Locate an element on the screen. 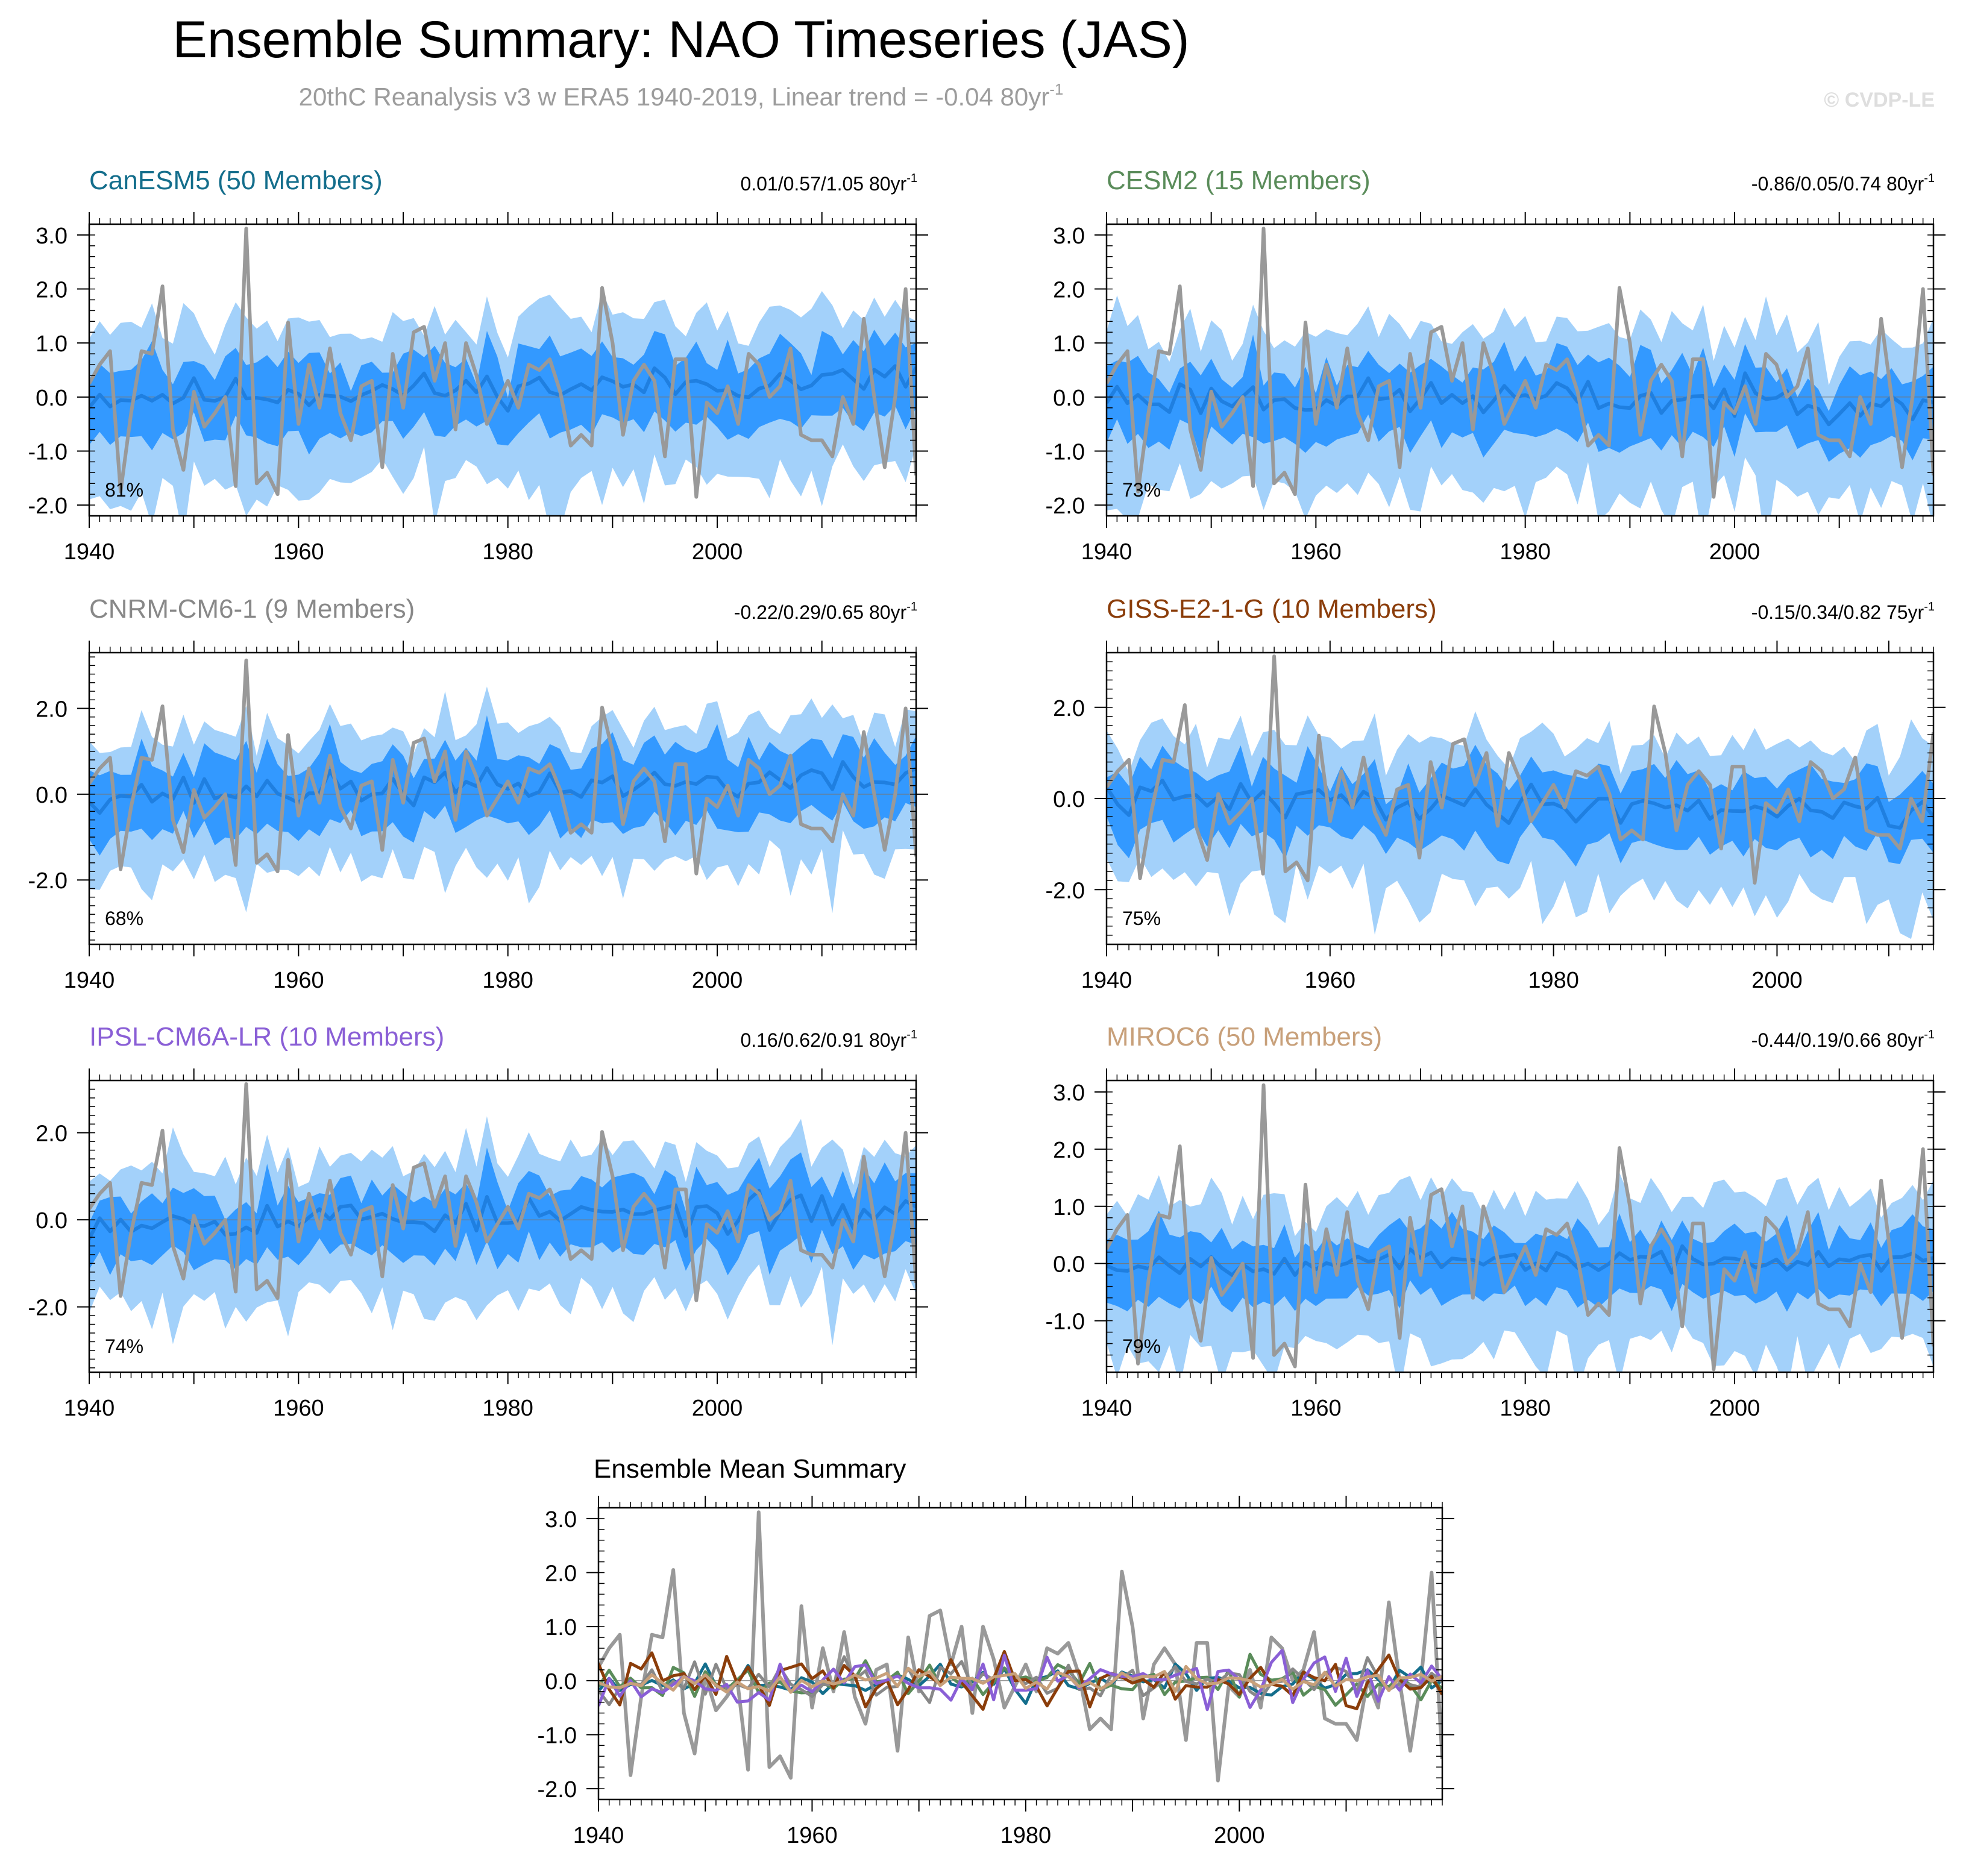 This screenshot has height=1876, width=1963. ensemble-25-75-band is located at coordinates (1520, 398).